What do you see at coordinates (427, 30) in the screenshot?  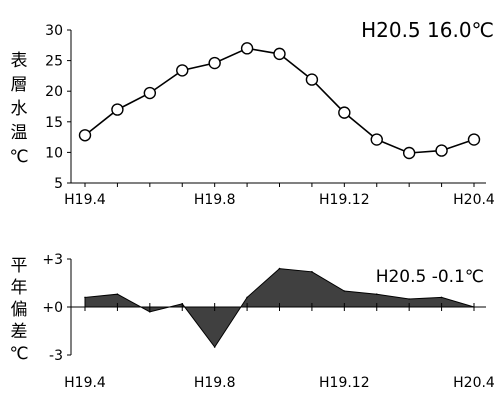 I see `chart-title: H20.5 16.0℃` at bounding box center [427, 30].